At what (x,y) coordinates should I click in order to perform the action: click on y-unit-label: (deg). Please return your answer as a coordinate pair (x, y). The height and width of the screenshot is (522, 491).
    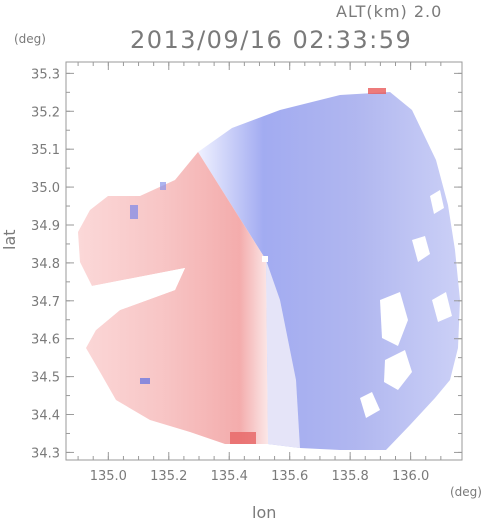
    Looking at the image, I should click on (30, 39).